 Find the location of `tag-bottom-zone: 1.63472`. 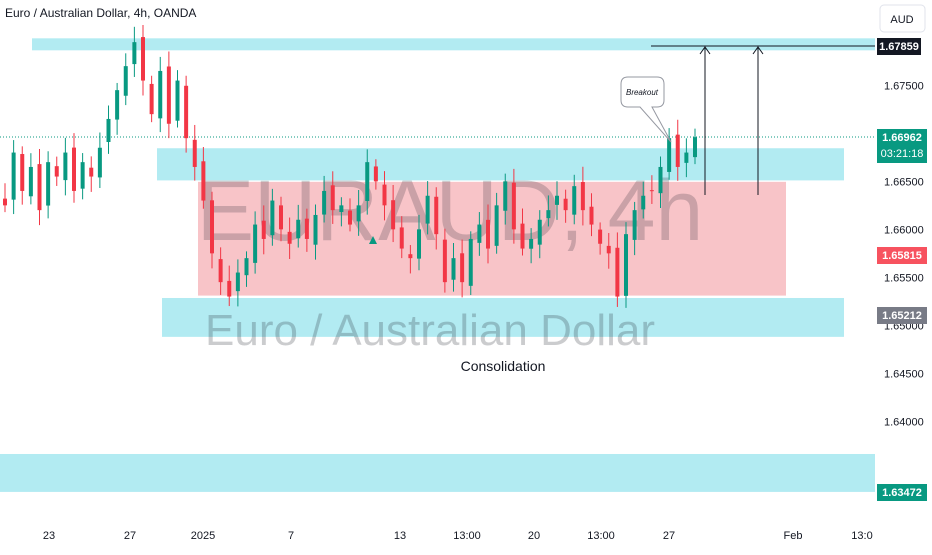

tag-bottom-zone: 1.63472 is located at coordinates (902, 492).